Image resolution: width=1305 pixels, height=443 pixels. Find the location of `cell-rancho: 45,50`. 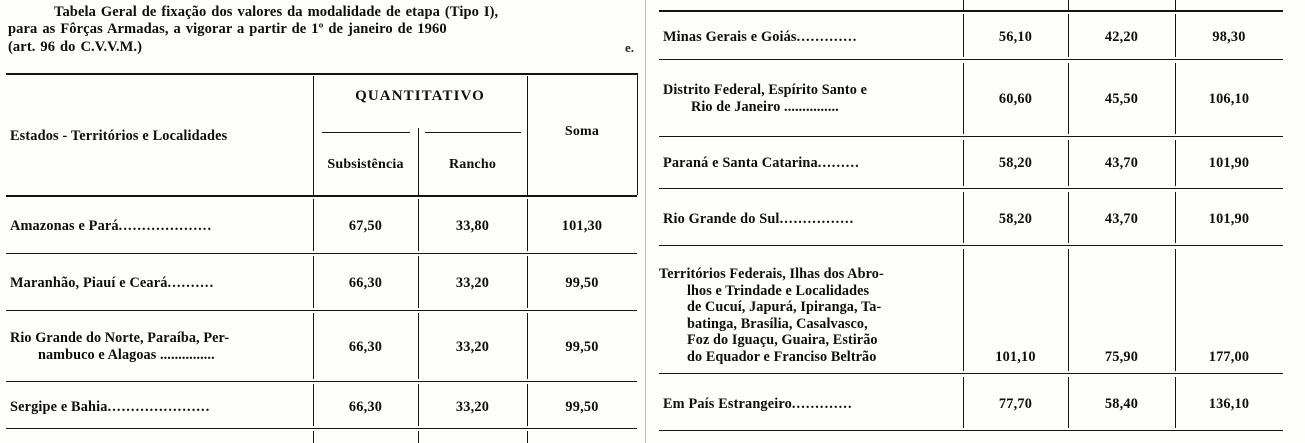

cell-rancho: 45,50 is located at coordinates (1121, 99).